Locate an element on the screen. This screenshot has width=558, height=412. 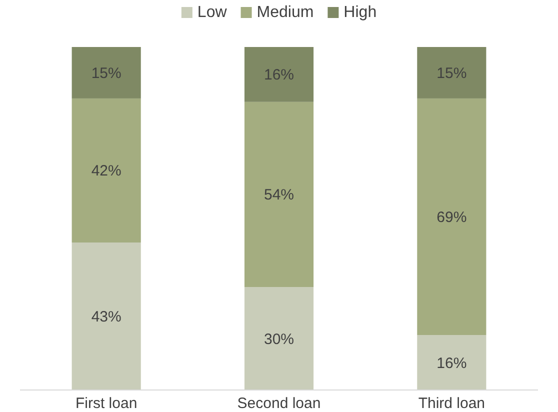
x-tick-label: Third loan is located at coordinates (452, 403).